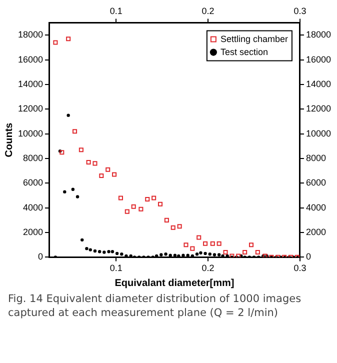 Image resolution: width=337 pixels, height=363 pixels. I want to click on y-axis-title: Counts, so click(9, 140).